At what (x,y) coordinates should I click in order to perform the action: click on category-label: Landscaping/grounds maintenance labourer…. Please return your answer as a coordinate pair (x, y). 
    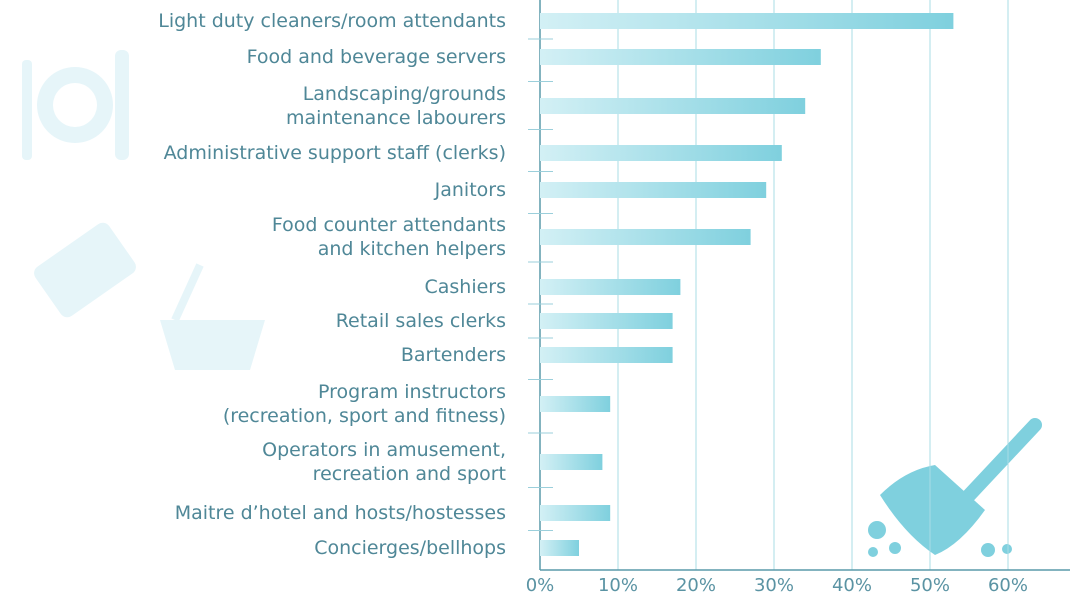
    Looking at the image, I should click on (396, 106).